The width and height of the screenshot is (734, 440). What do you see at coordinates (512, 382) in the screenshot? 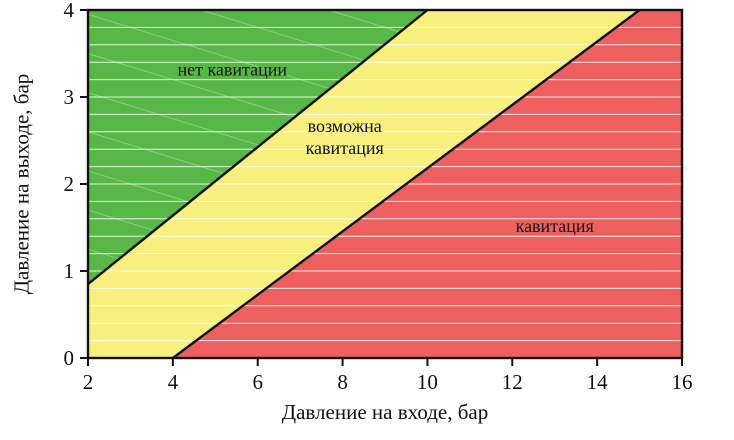
I see `x-tick-label: 12` at bounding box center [512, 382].